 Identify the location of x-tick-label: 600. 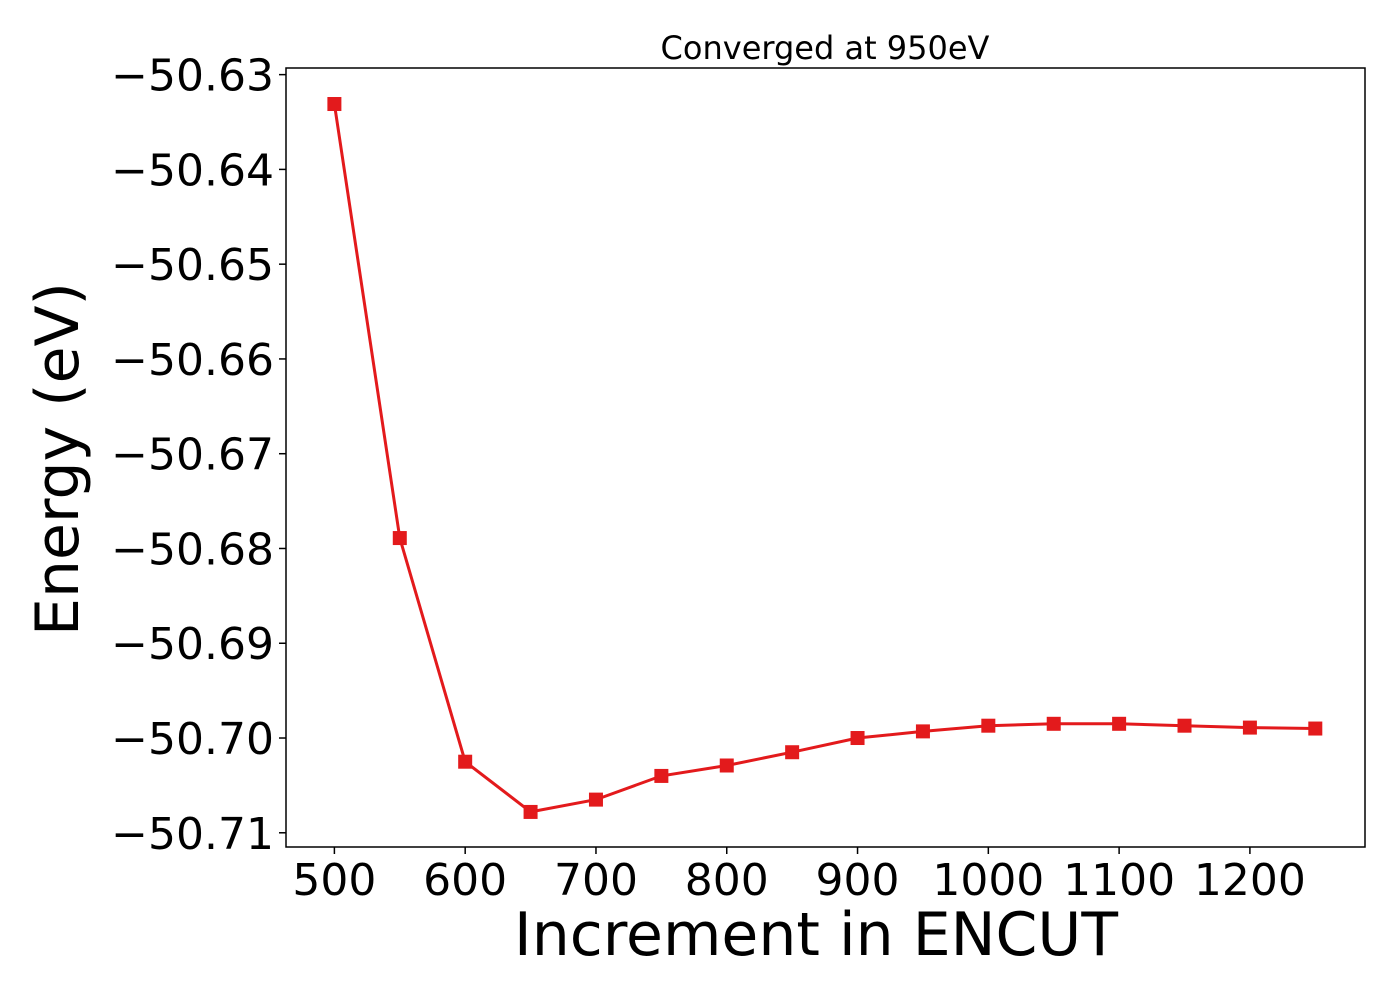
(465, 880).